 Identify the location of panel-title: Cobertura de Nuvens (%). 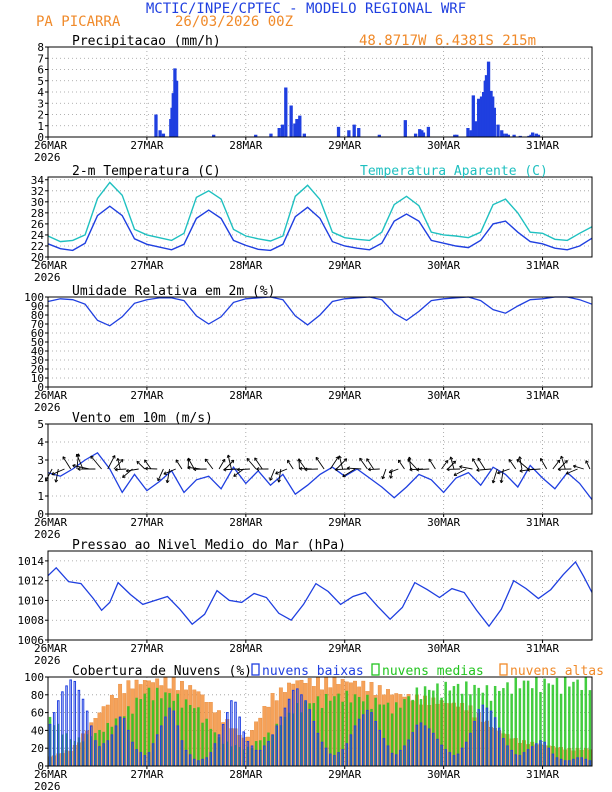
(162, 671).